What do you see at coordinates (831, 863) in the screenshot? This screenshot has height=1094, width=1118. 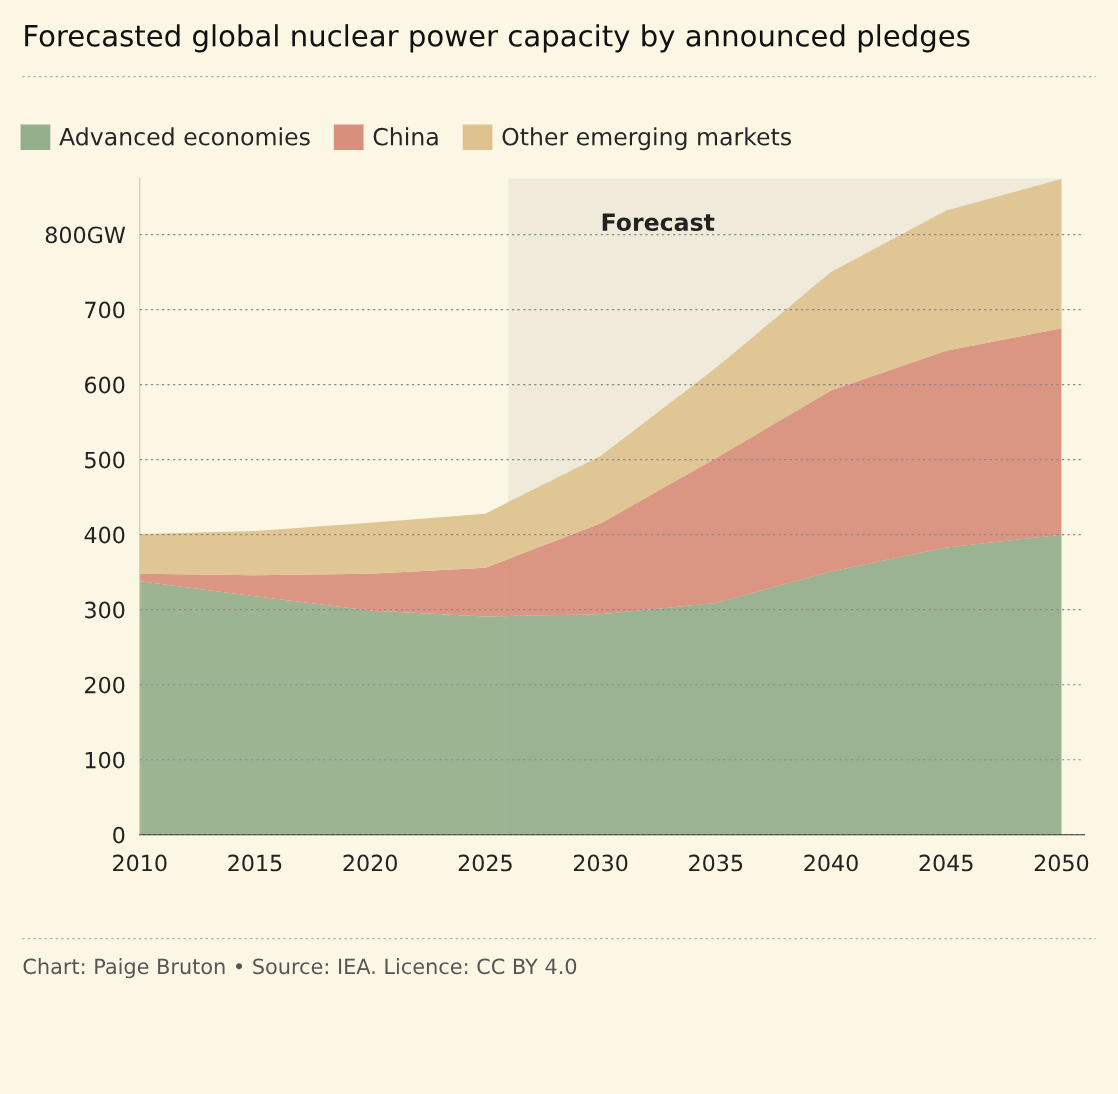 I see `x-tick-label: 2040` at bounding box center [831, 863].